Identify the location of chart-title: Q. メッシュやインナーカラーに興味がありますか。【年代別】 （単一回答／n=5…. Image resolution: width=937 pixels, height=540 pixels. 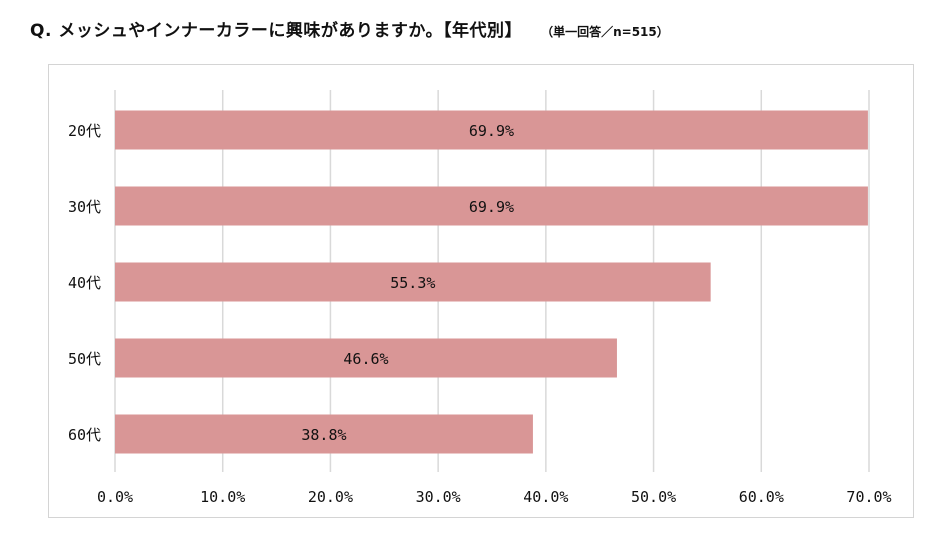
(349, 28).